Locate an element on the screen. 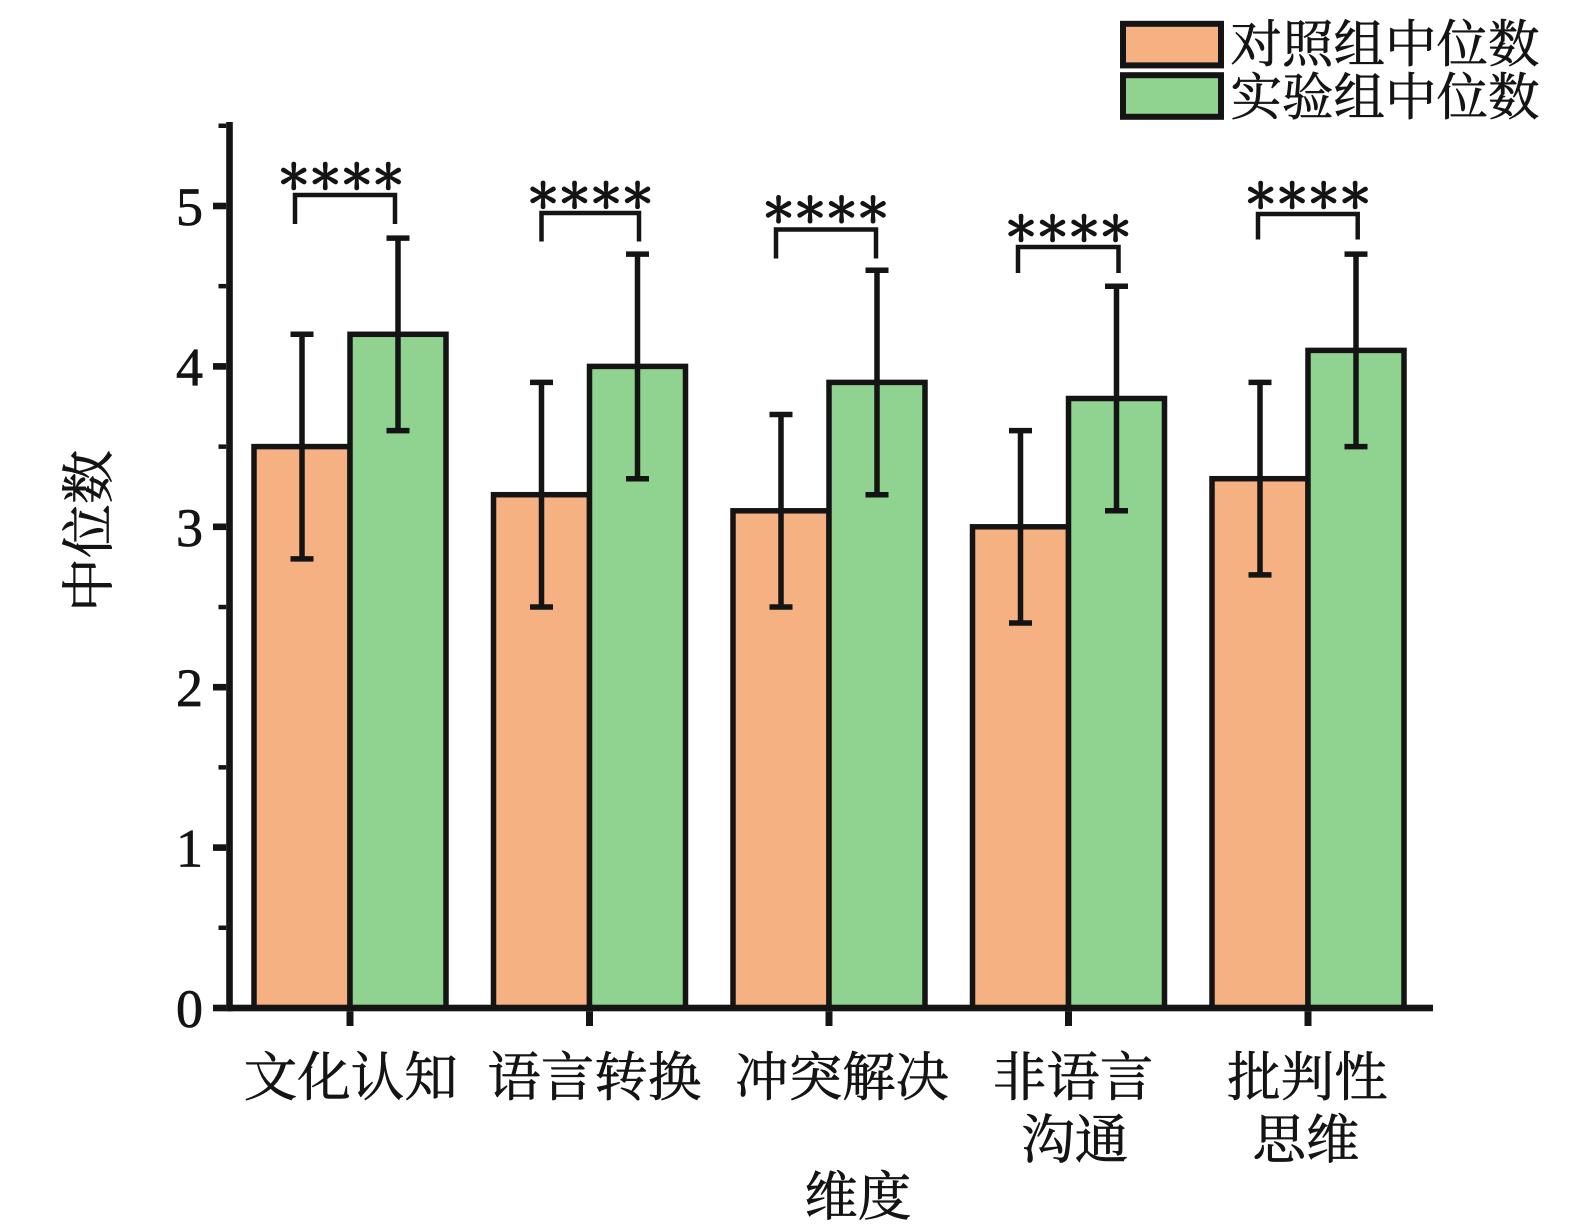  svg-text: 2 is located at coordinates (189, 688).